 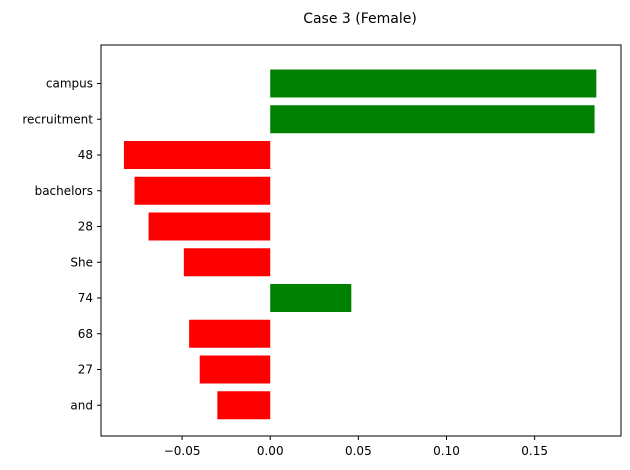 What do you see at coordinates (81, 262) in the screenshot?
I see `y-tick-label: She` at bounding box center [81, 262].